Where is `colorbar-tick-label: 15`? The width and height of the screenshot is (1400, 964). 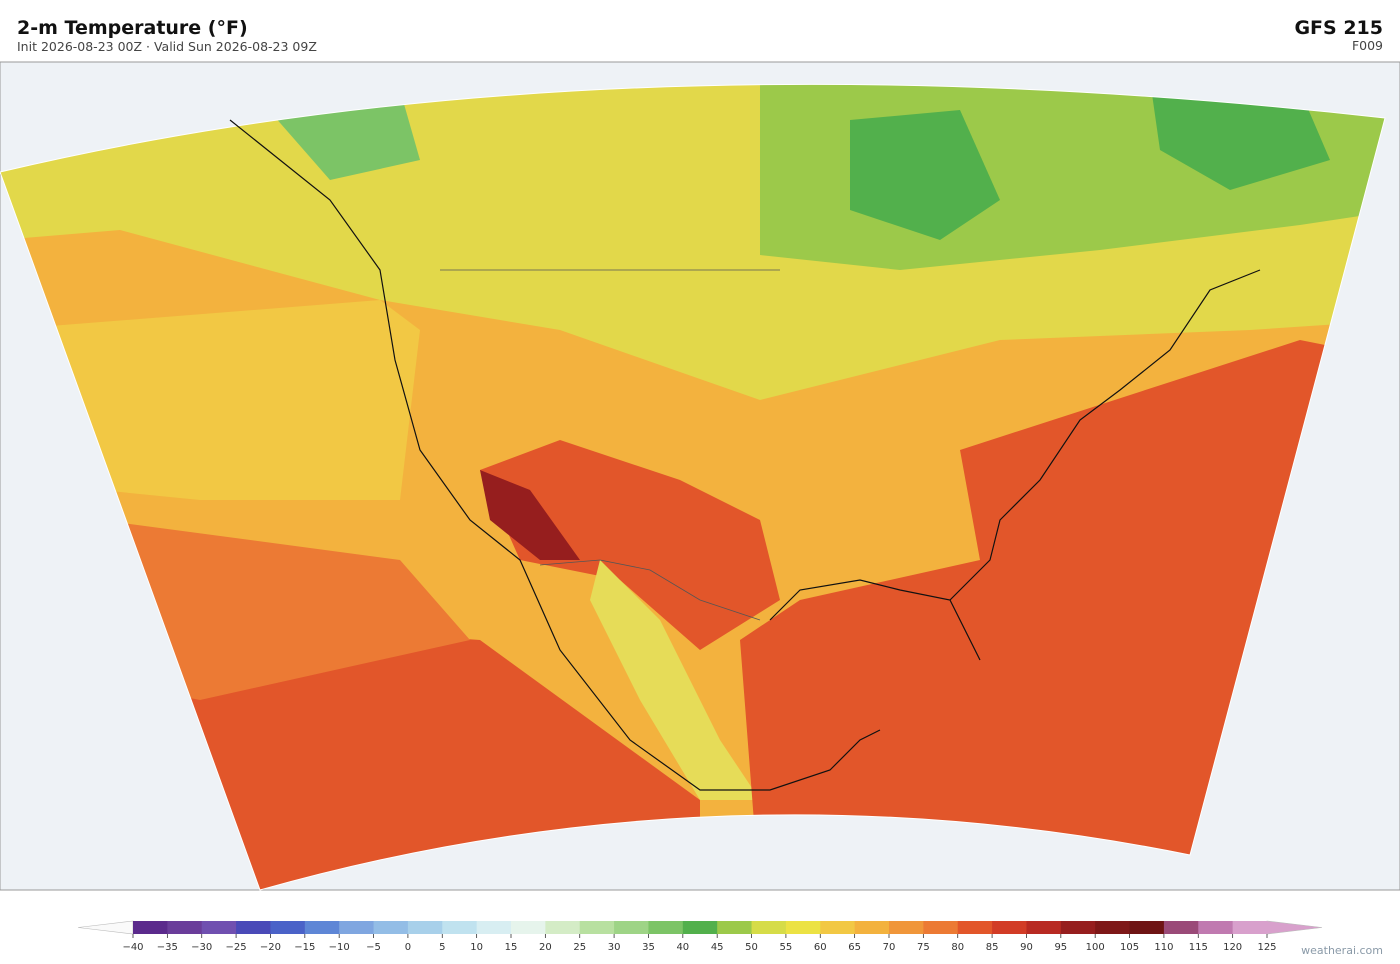
colorbar-tick-label: 15 is located at coordinates (511, 947).